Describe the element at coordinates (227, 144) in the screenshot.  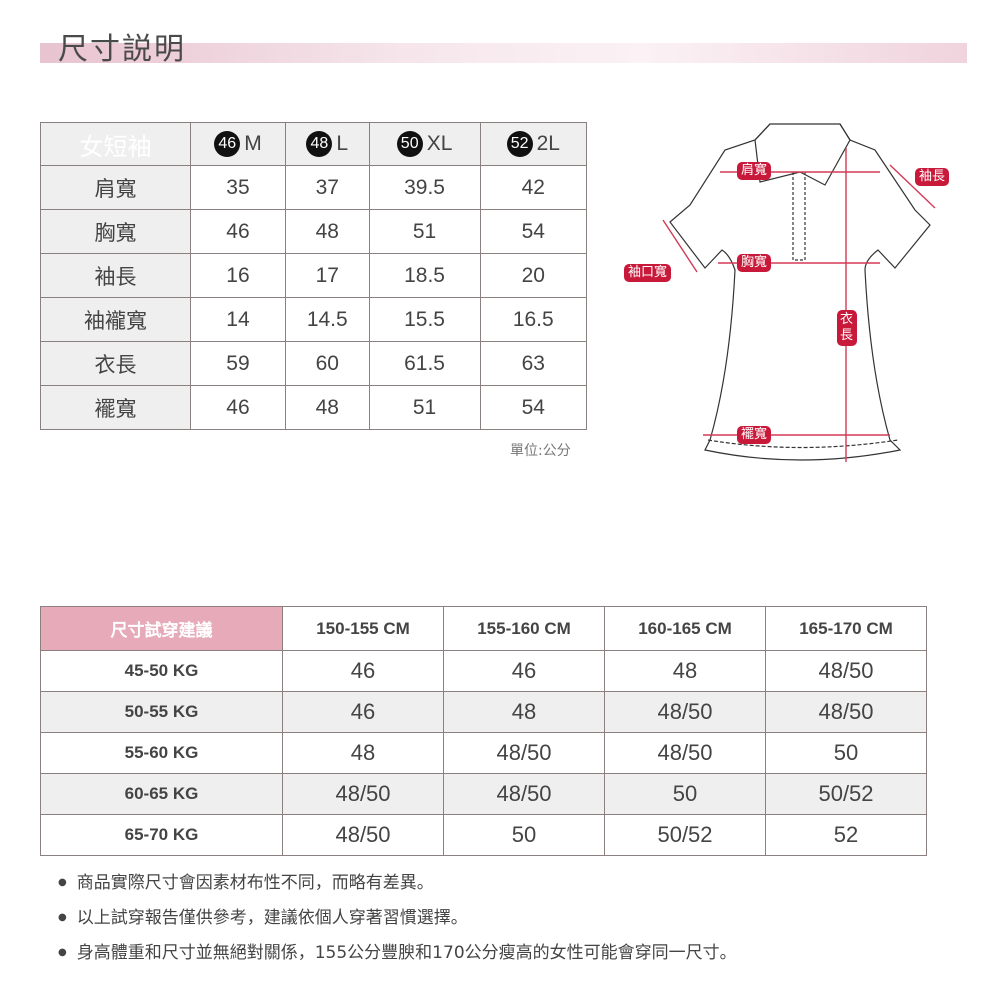
I see `size-number-badge: 46` at that location.